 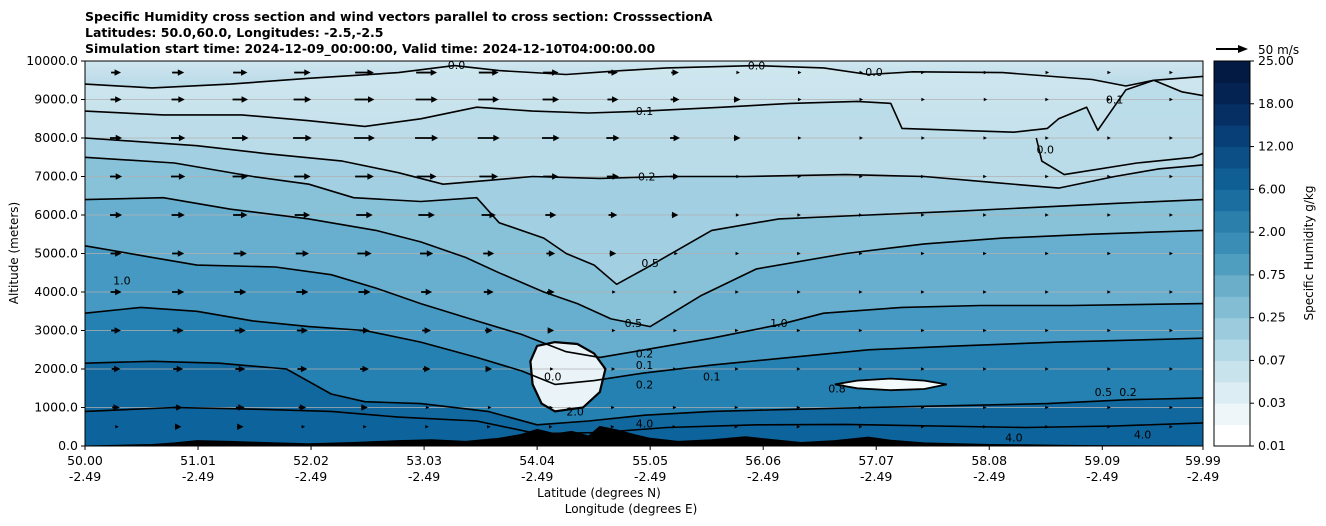 What do you see at coordinates (1232, 93) in the screenshot?
I see `colorbar-band` at bounding box center [1232, 93].